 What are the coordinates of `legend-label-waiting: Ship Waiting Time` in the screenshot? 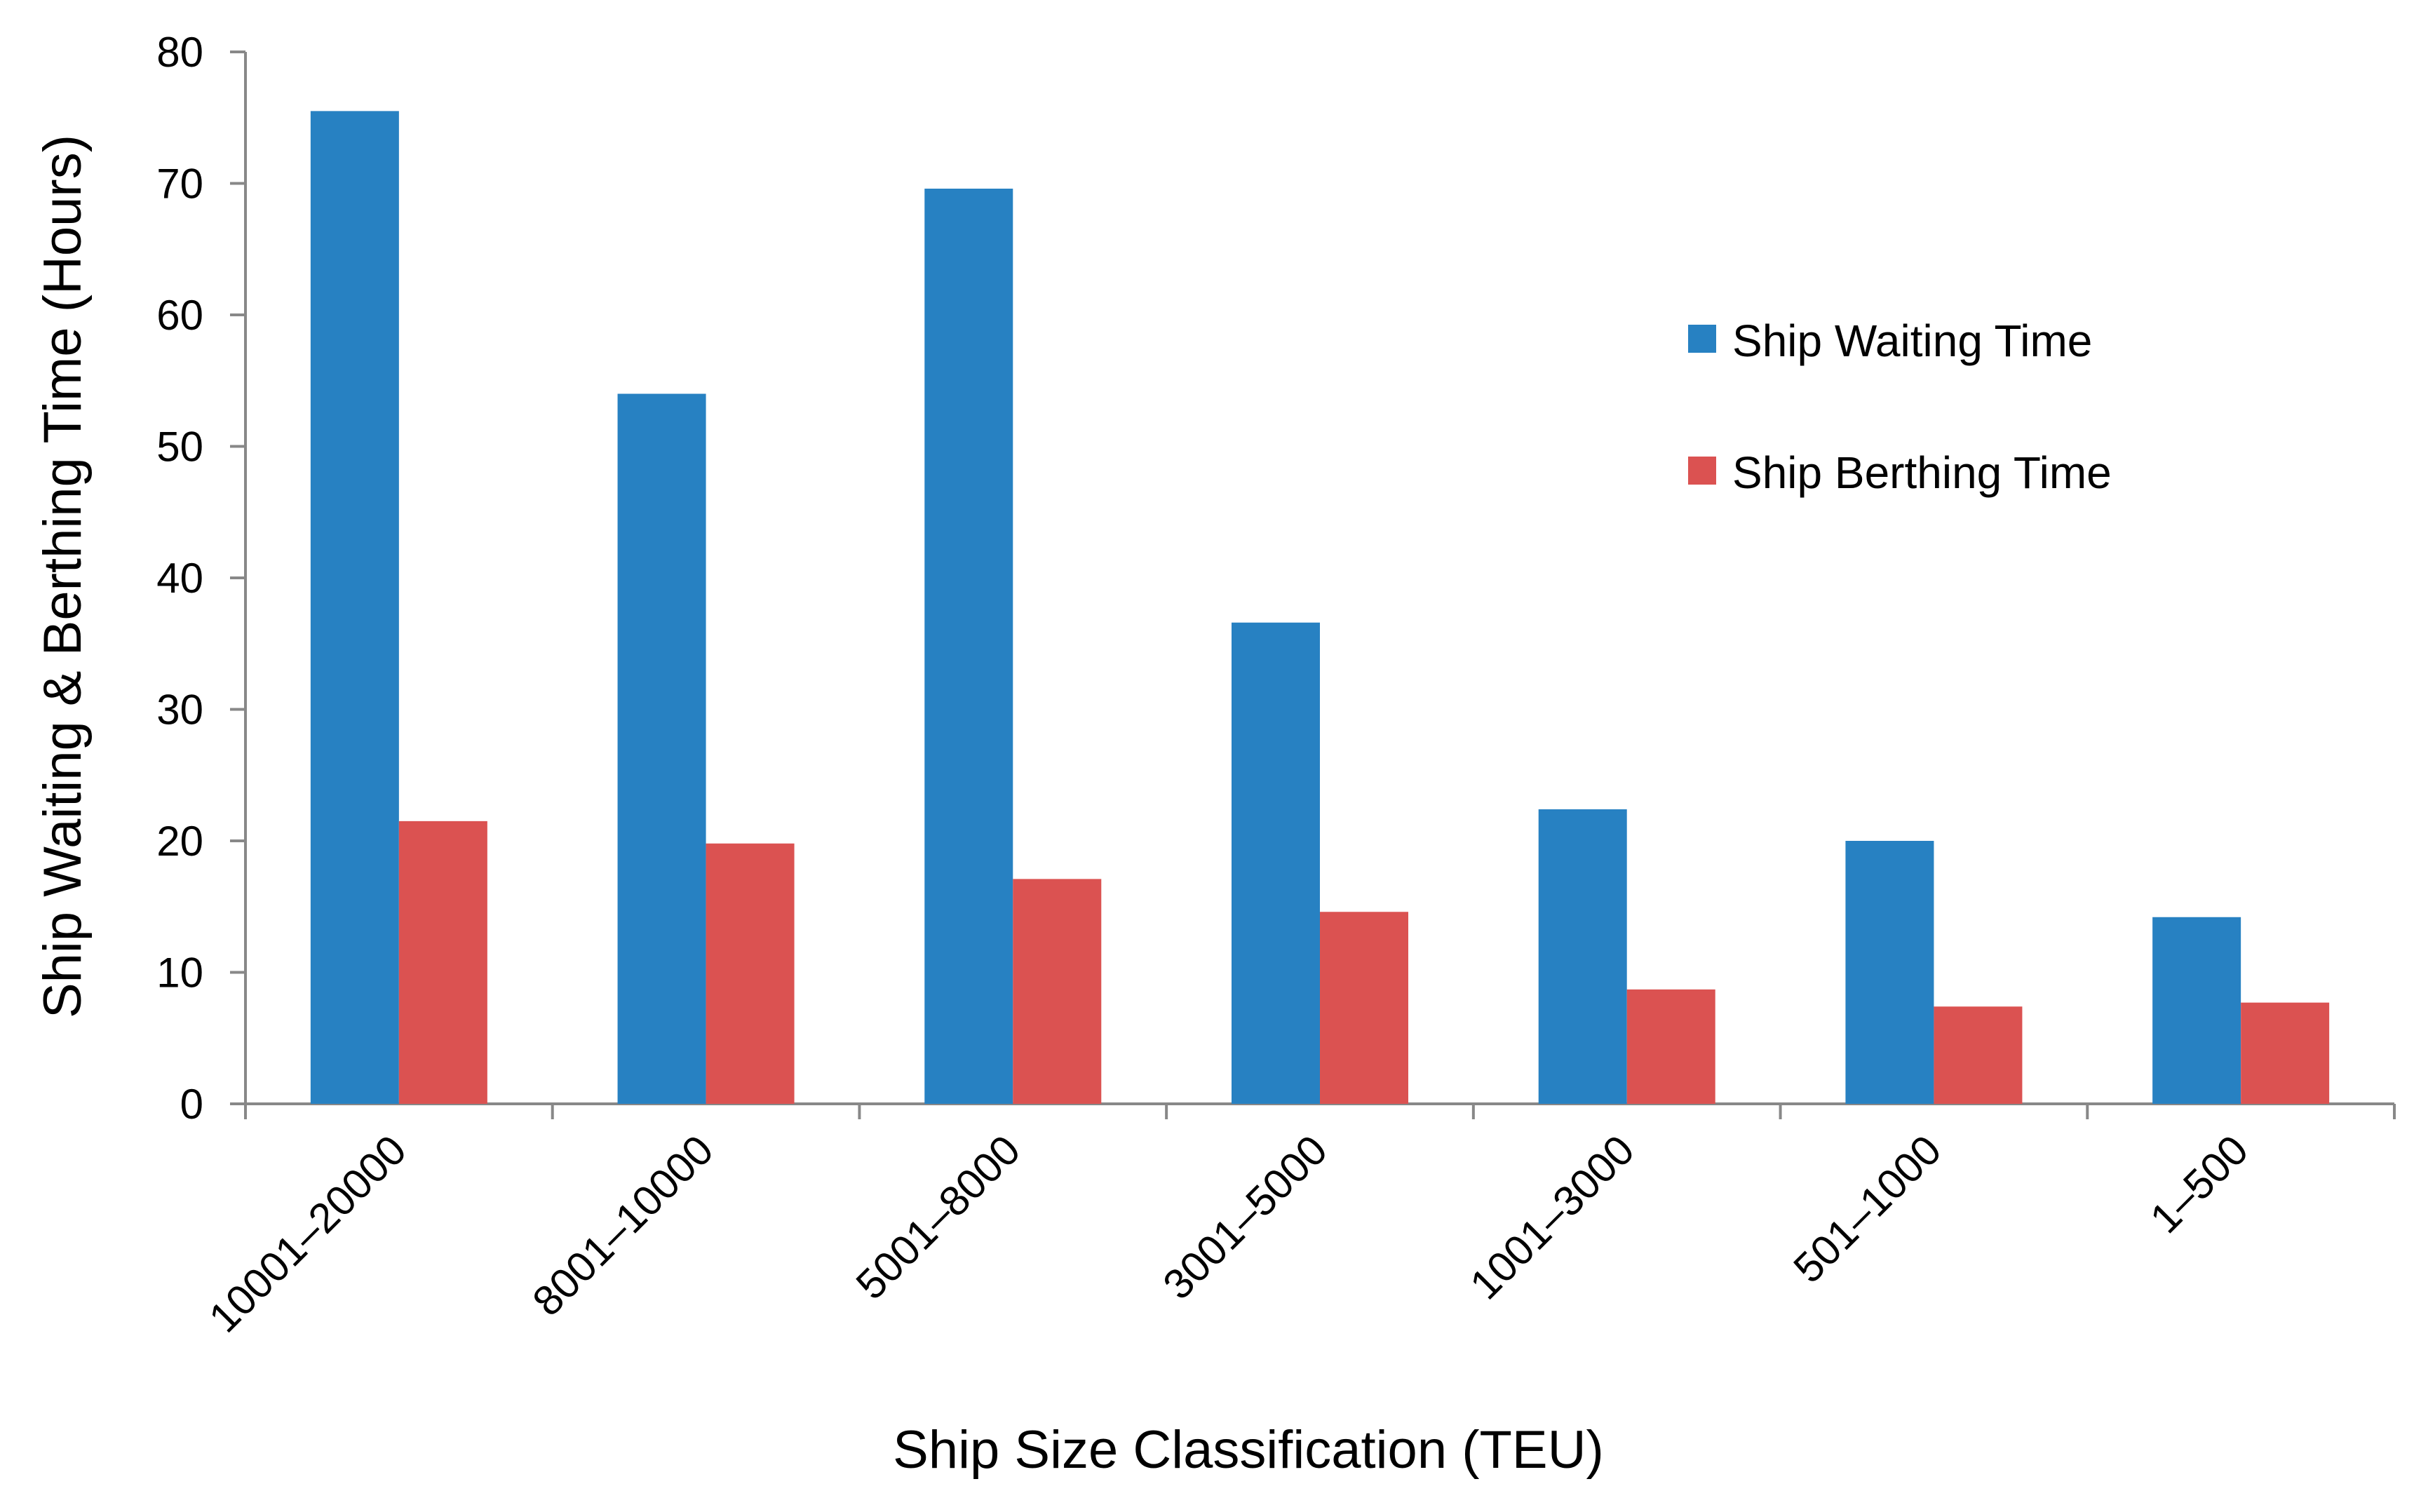 It's located at (1912, 341).